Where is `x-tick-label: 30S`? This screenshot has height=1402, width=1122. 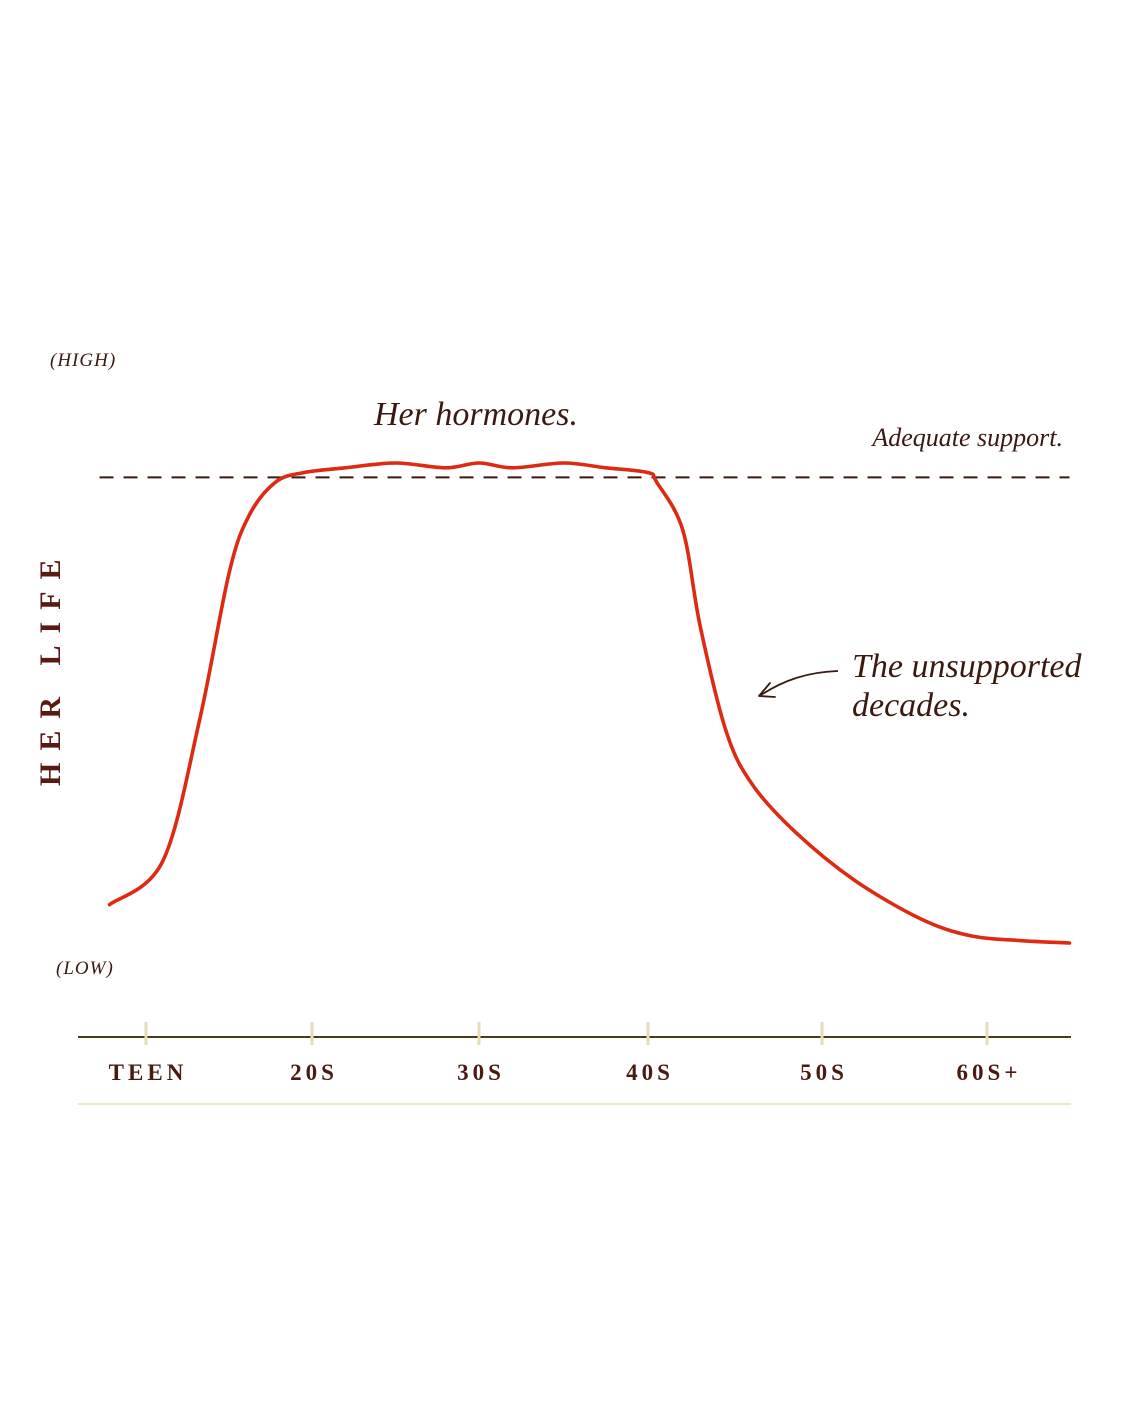 x-tick-label: 30S is located at coordinates (481, 1072).